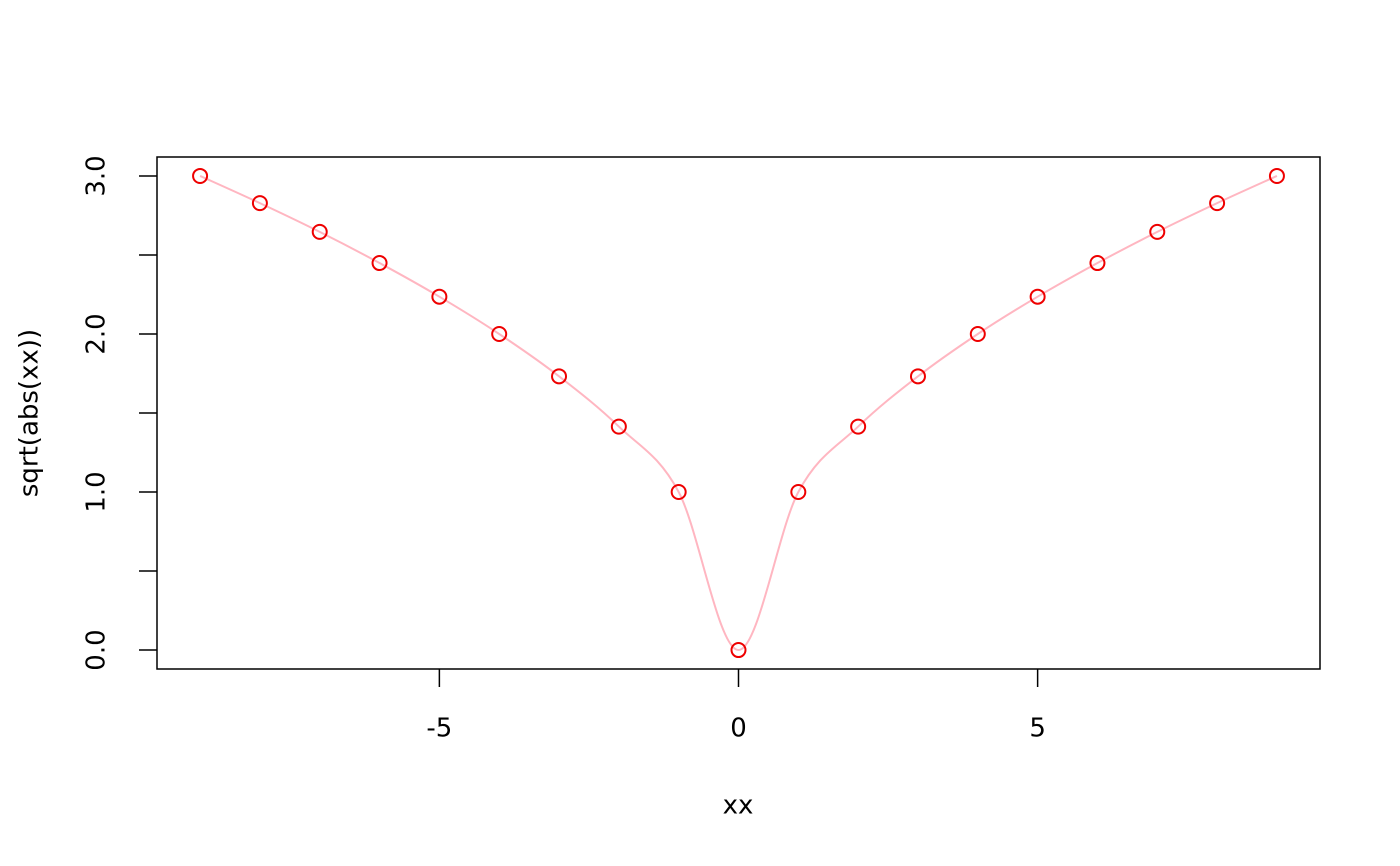 This screenshot has height=866, width=1400. Describe the element at coordinates (97, 175) in the screenshot. I see `y-tick-label: 3.0` at that location.